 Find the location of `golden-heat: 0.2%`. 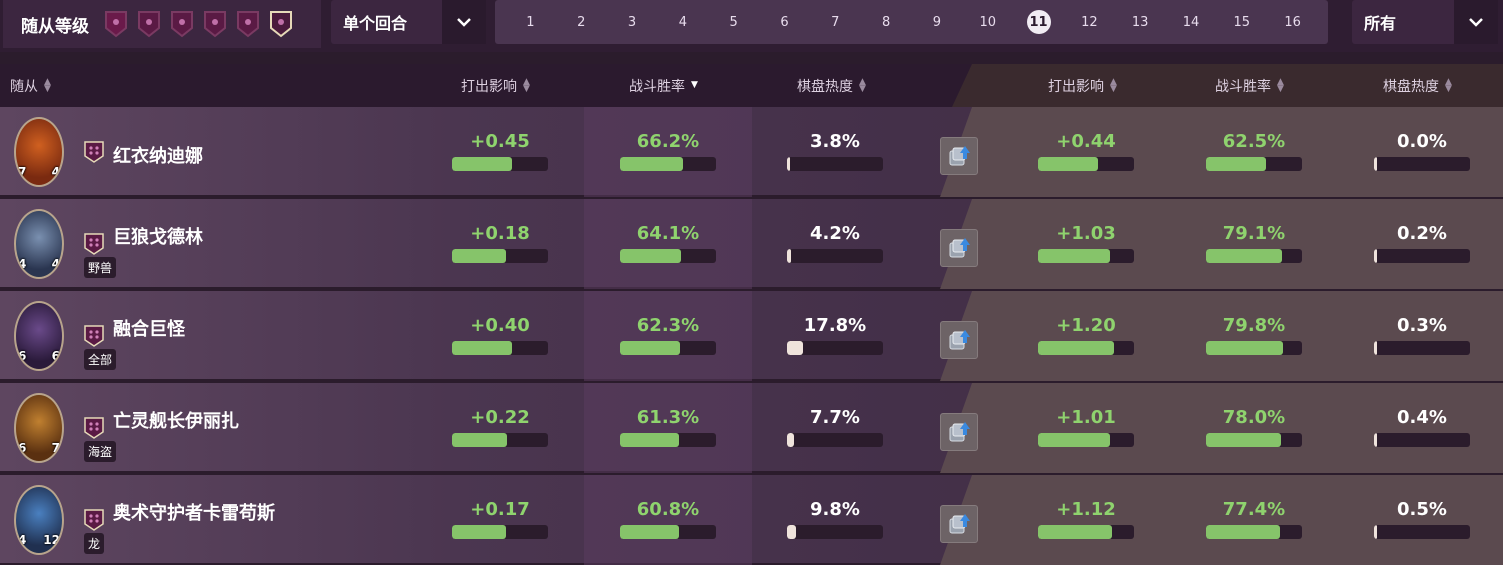

golden-heat: 0.2% is located at coordinates (1422, 243).